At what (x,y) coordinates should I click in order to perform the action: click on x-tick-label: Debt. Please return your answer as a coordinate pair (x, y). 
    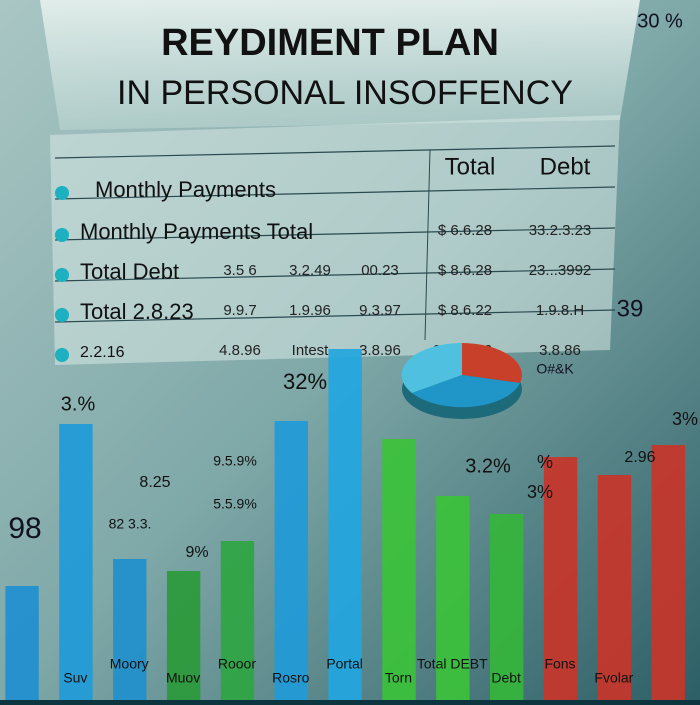
    Looking at the image, I should click on (506, 678).